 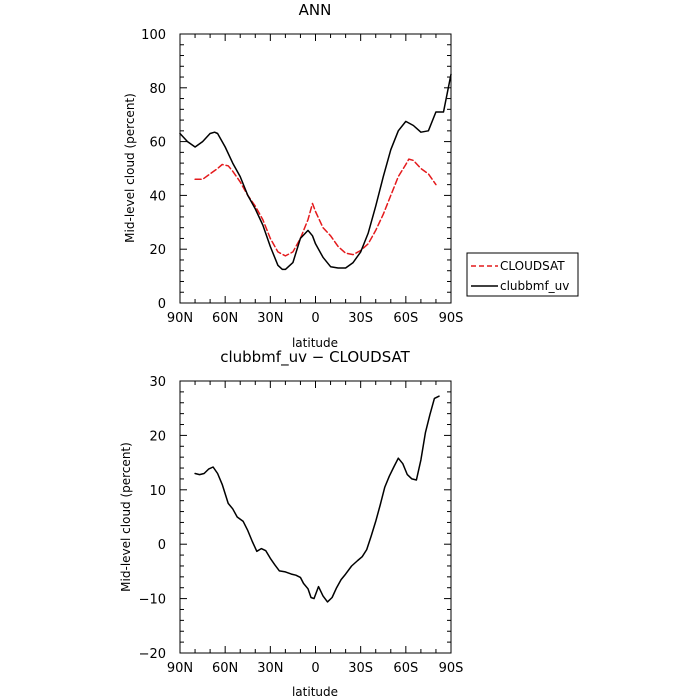 What do you see at coordinates (153, 35) in the screenshot?
I see `y-tick-label: 100` at bounding box center [153, 35].